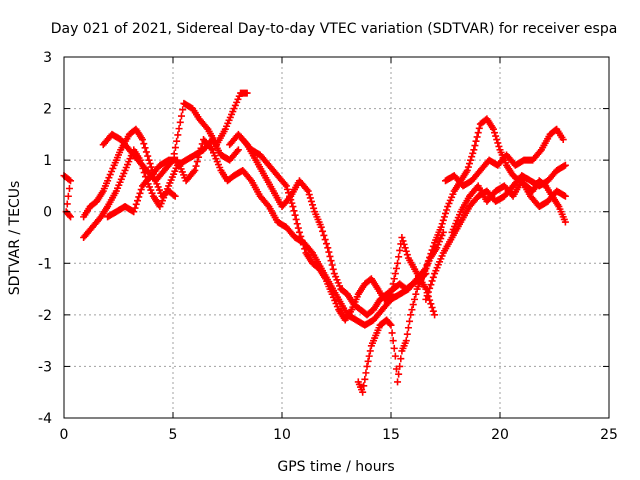 Image resolution: width=640 pixels, height=480 pixels. I want to click on series-trace-f, so click(328, 224).